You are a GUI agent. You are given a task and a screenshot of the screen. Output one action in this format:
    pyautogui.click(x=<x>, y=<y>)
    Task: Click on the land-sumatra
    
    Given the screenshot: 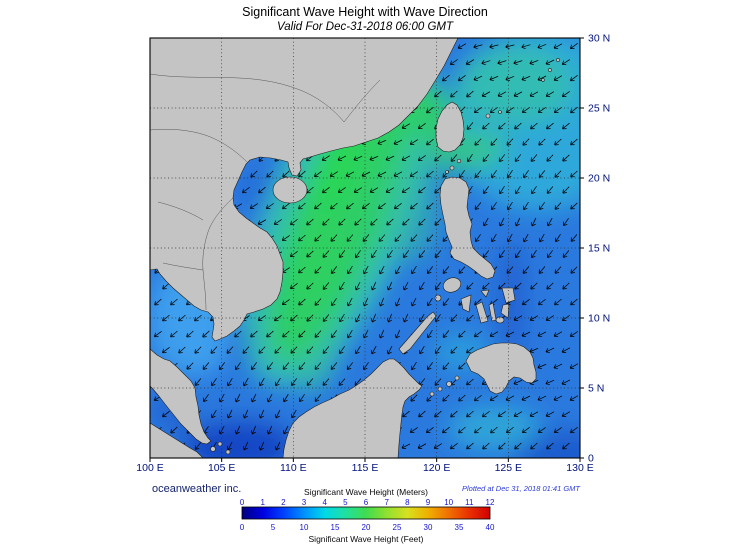 What is the action you would take?
    pyautogui.click(x=177, y=440)
    